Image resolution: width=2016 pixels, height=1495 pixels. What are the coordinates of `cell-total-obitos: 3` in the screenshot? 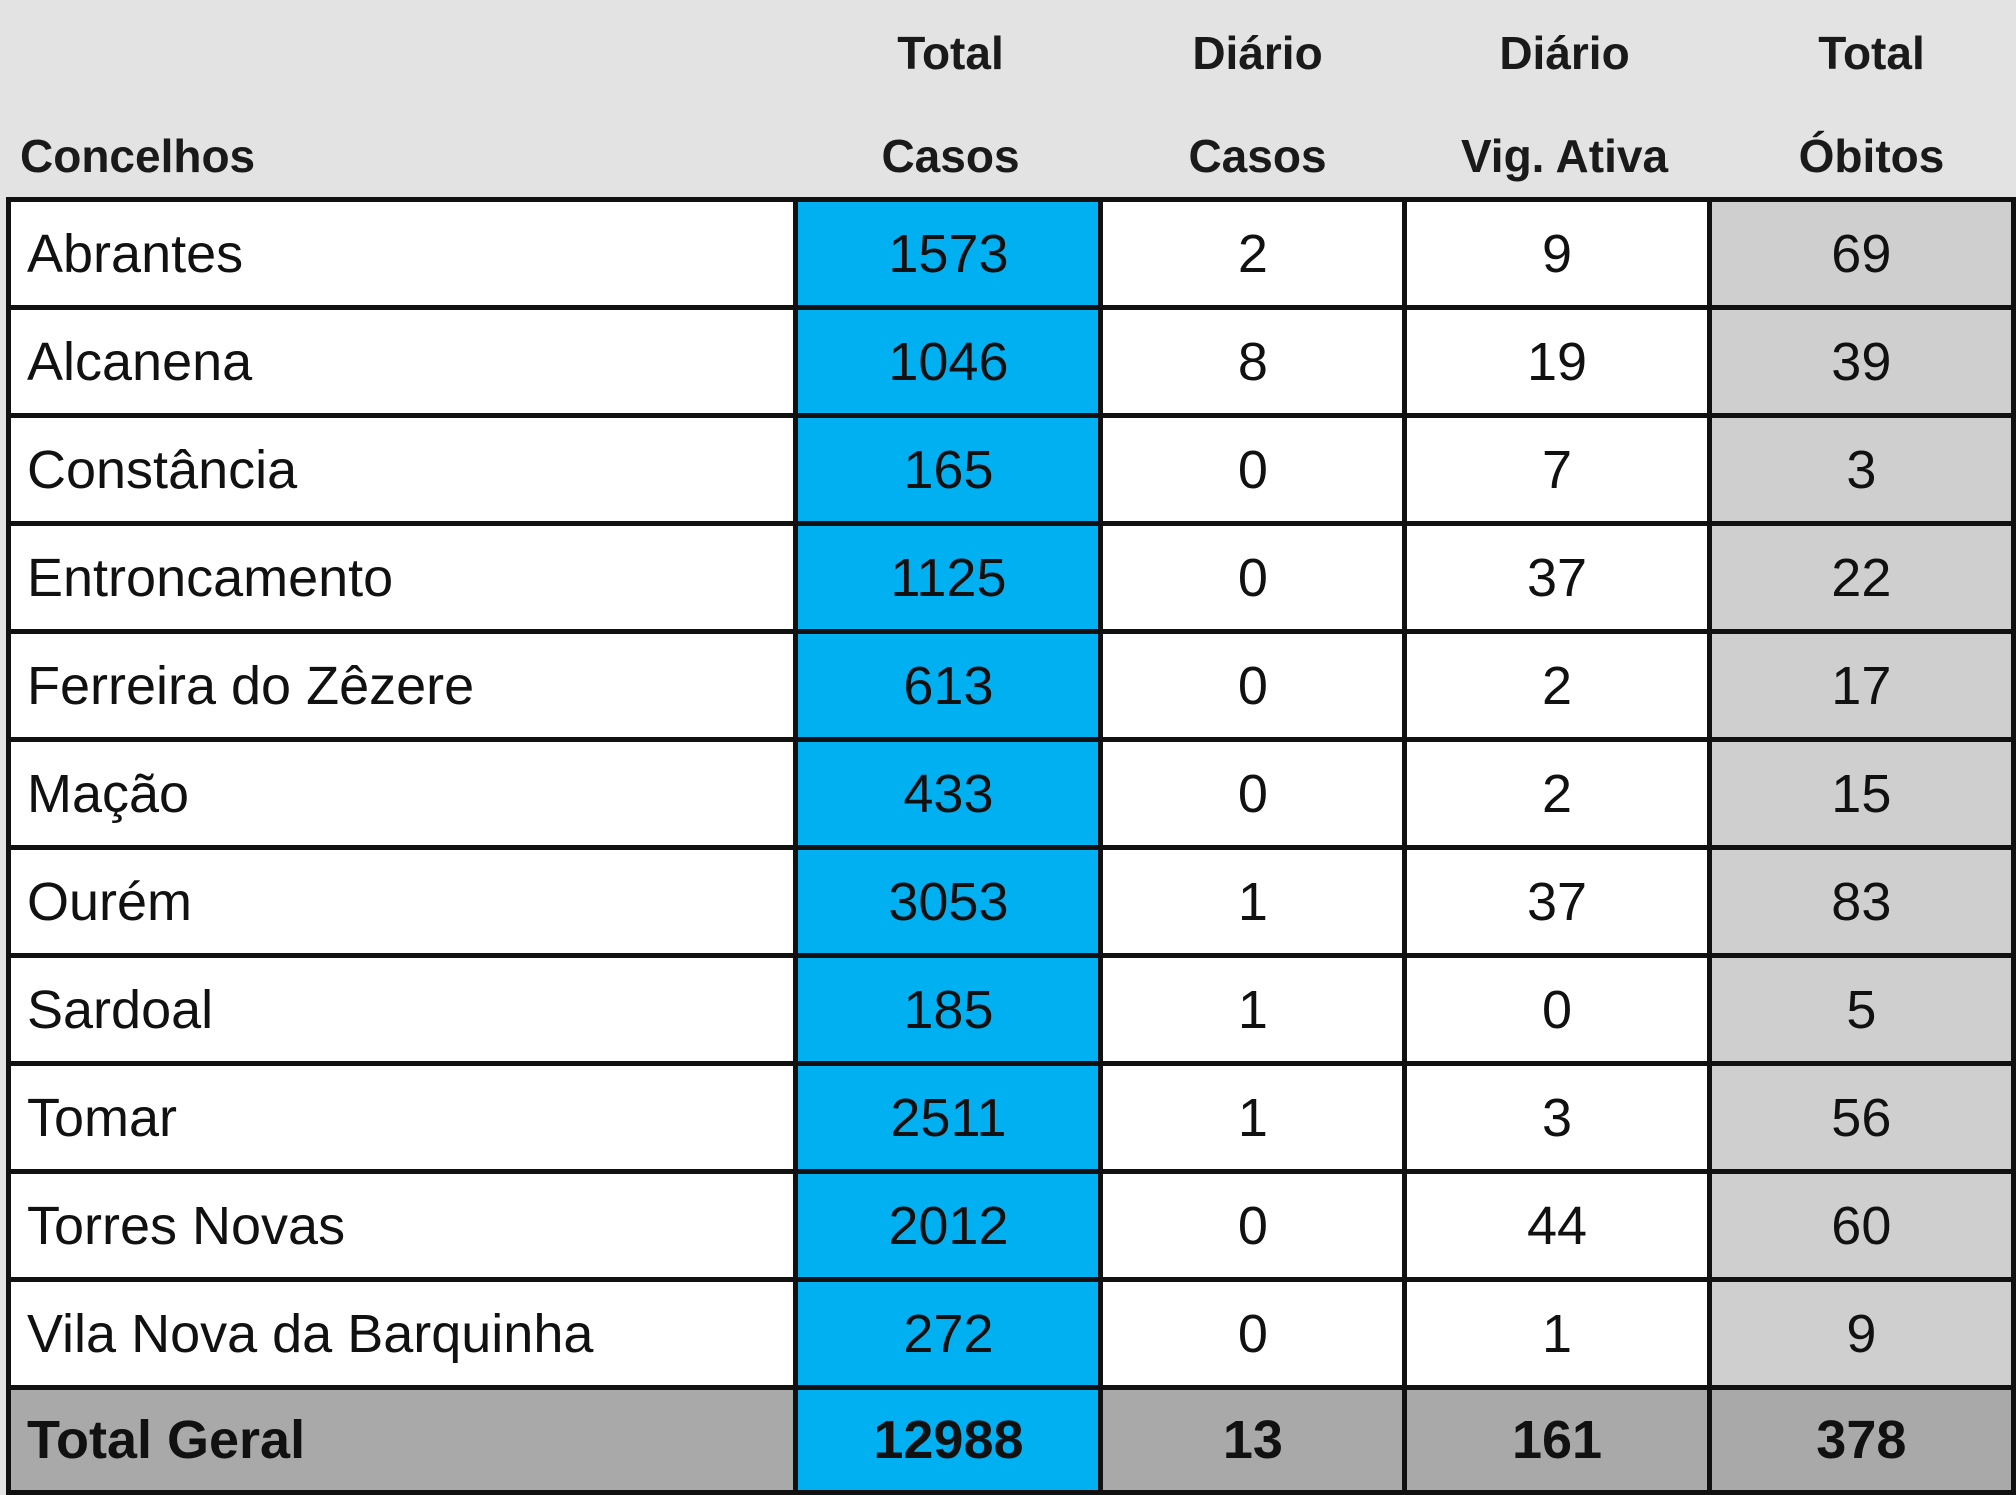 It's located at (1861, 469).